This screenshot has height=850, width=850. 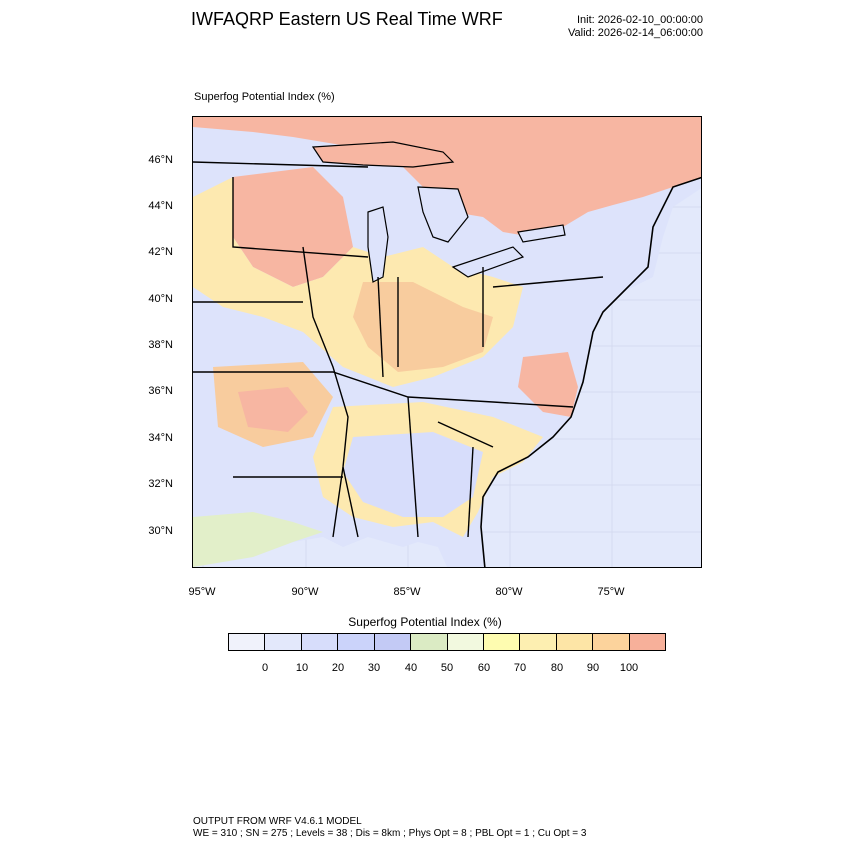 What do you see at coordinates (611, 592) in the screenshot?
I see `lon-label-75: 75°W` at bounding box center [611, 592].